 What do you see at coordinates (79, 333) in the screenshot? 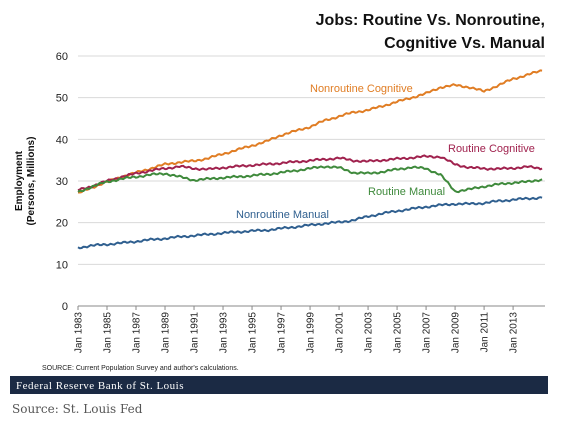
I see `x-tick-label: Jan 1983` at bounding box center [79, 333].